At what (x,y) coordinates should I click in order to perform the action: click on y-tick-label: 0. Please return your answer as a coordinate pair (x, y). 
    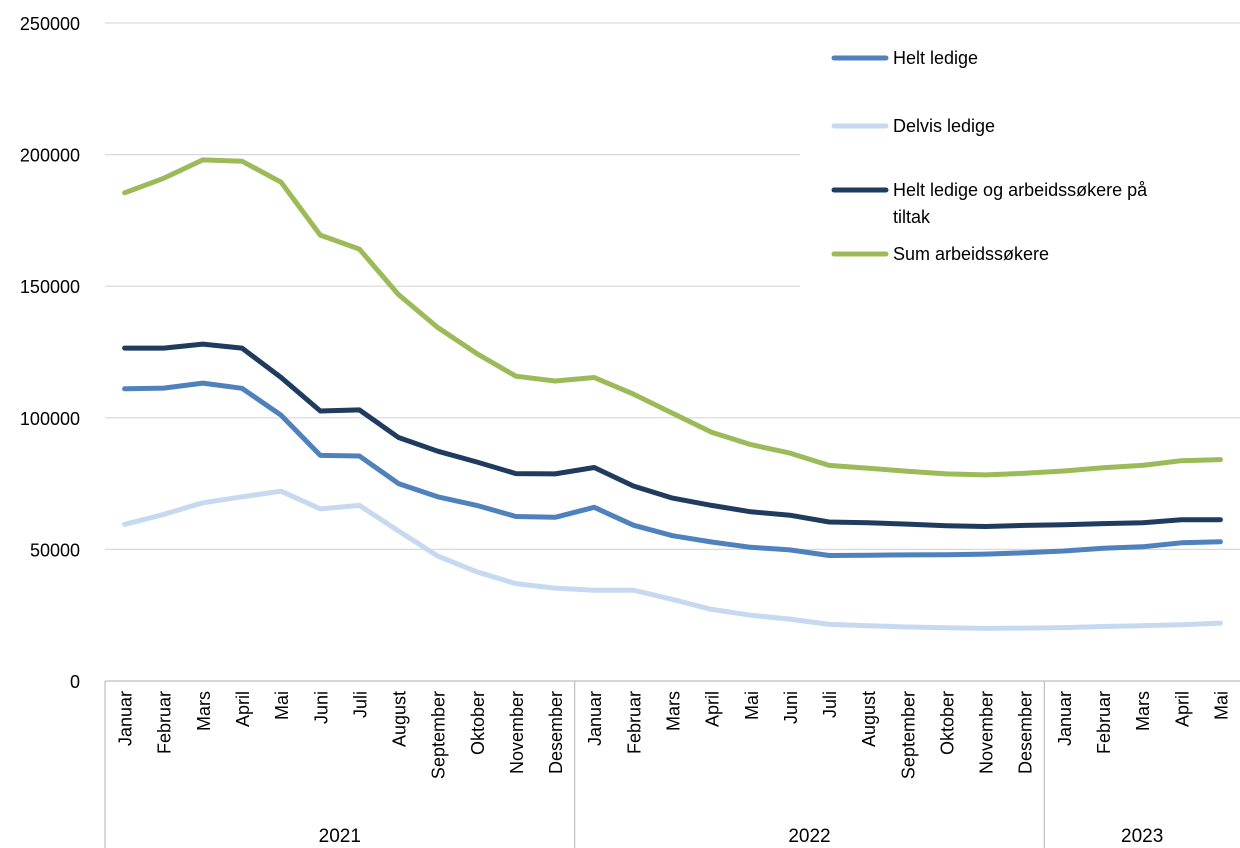
    Looking at the image, I should click on (75, 682).